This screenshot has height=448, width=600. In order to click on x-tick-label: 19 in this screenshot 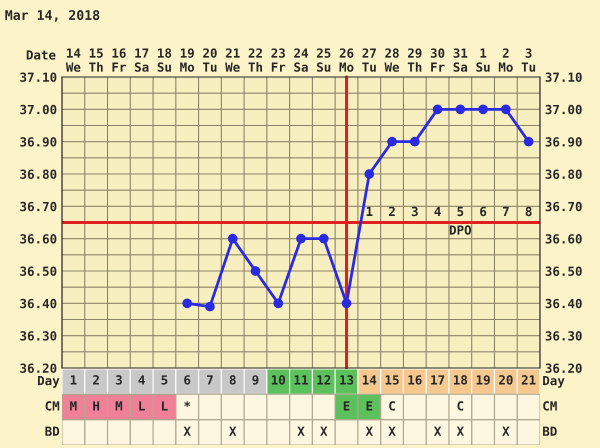, I will do `click(483, 380)`.